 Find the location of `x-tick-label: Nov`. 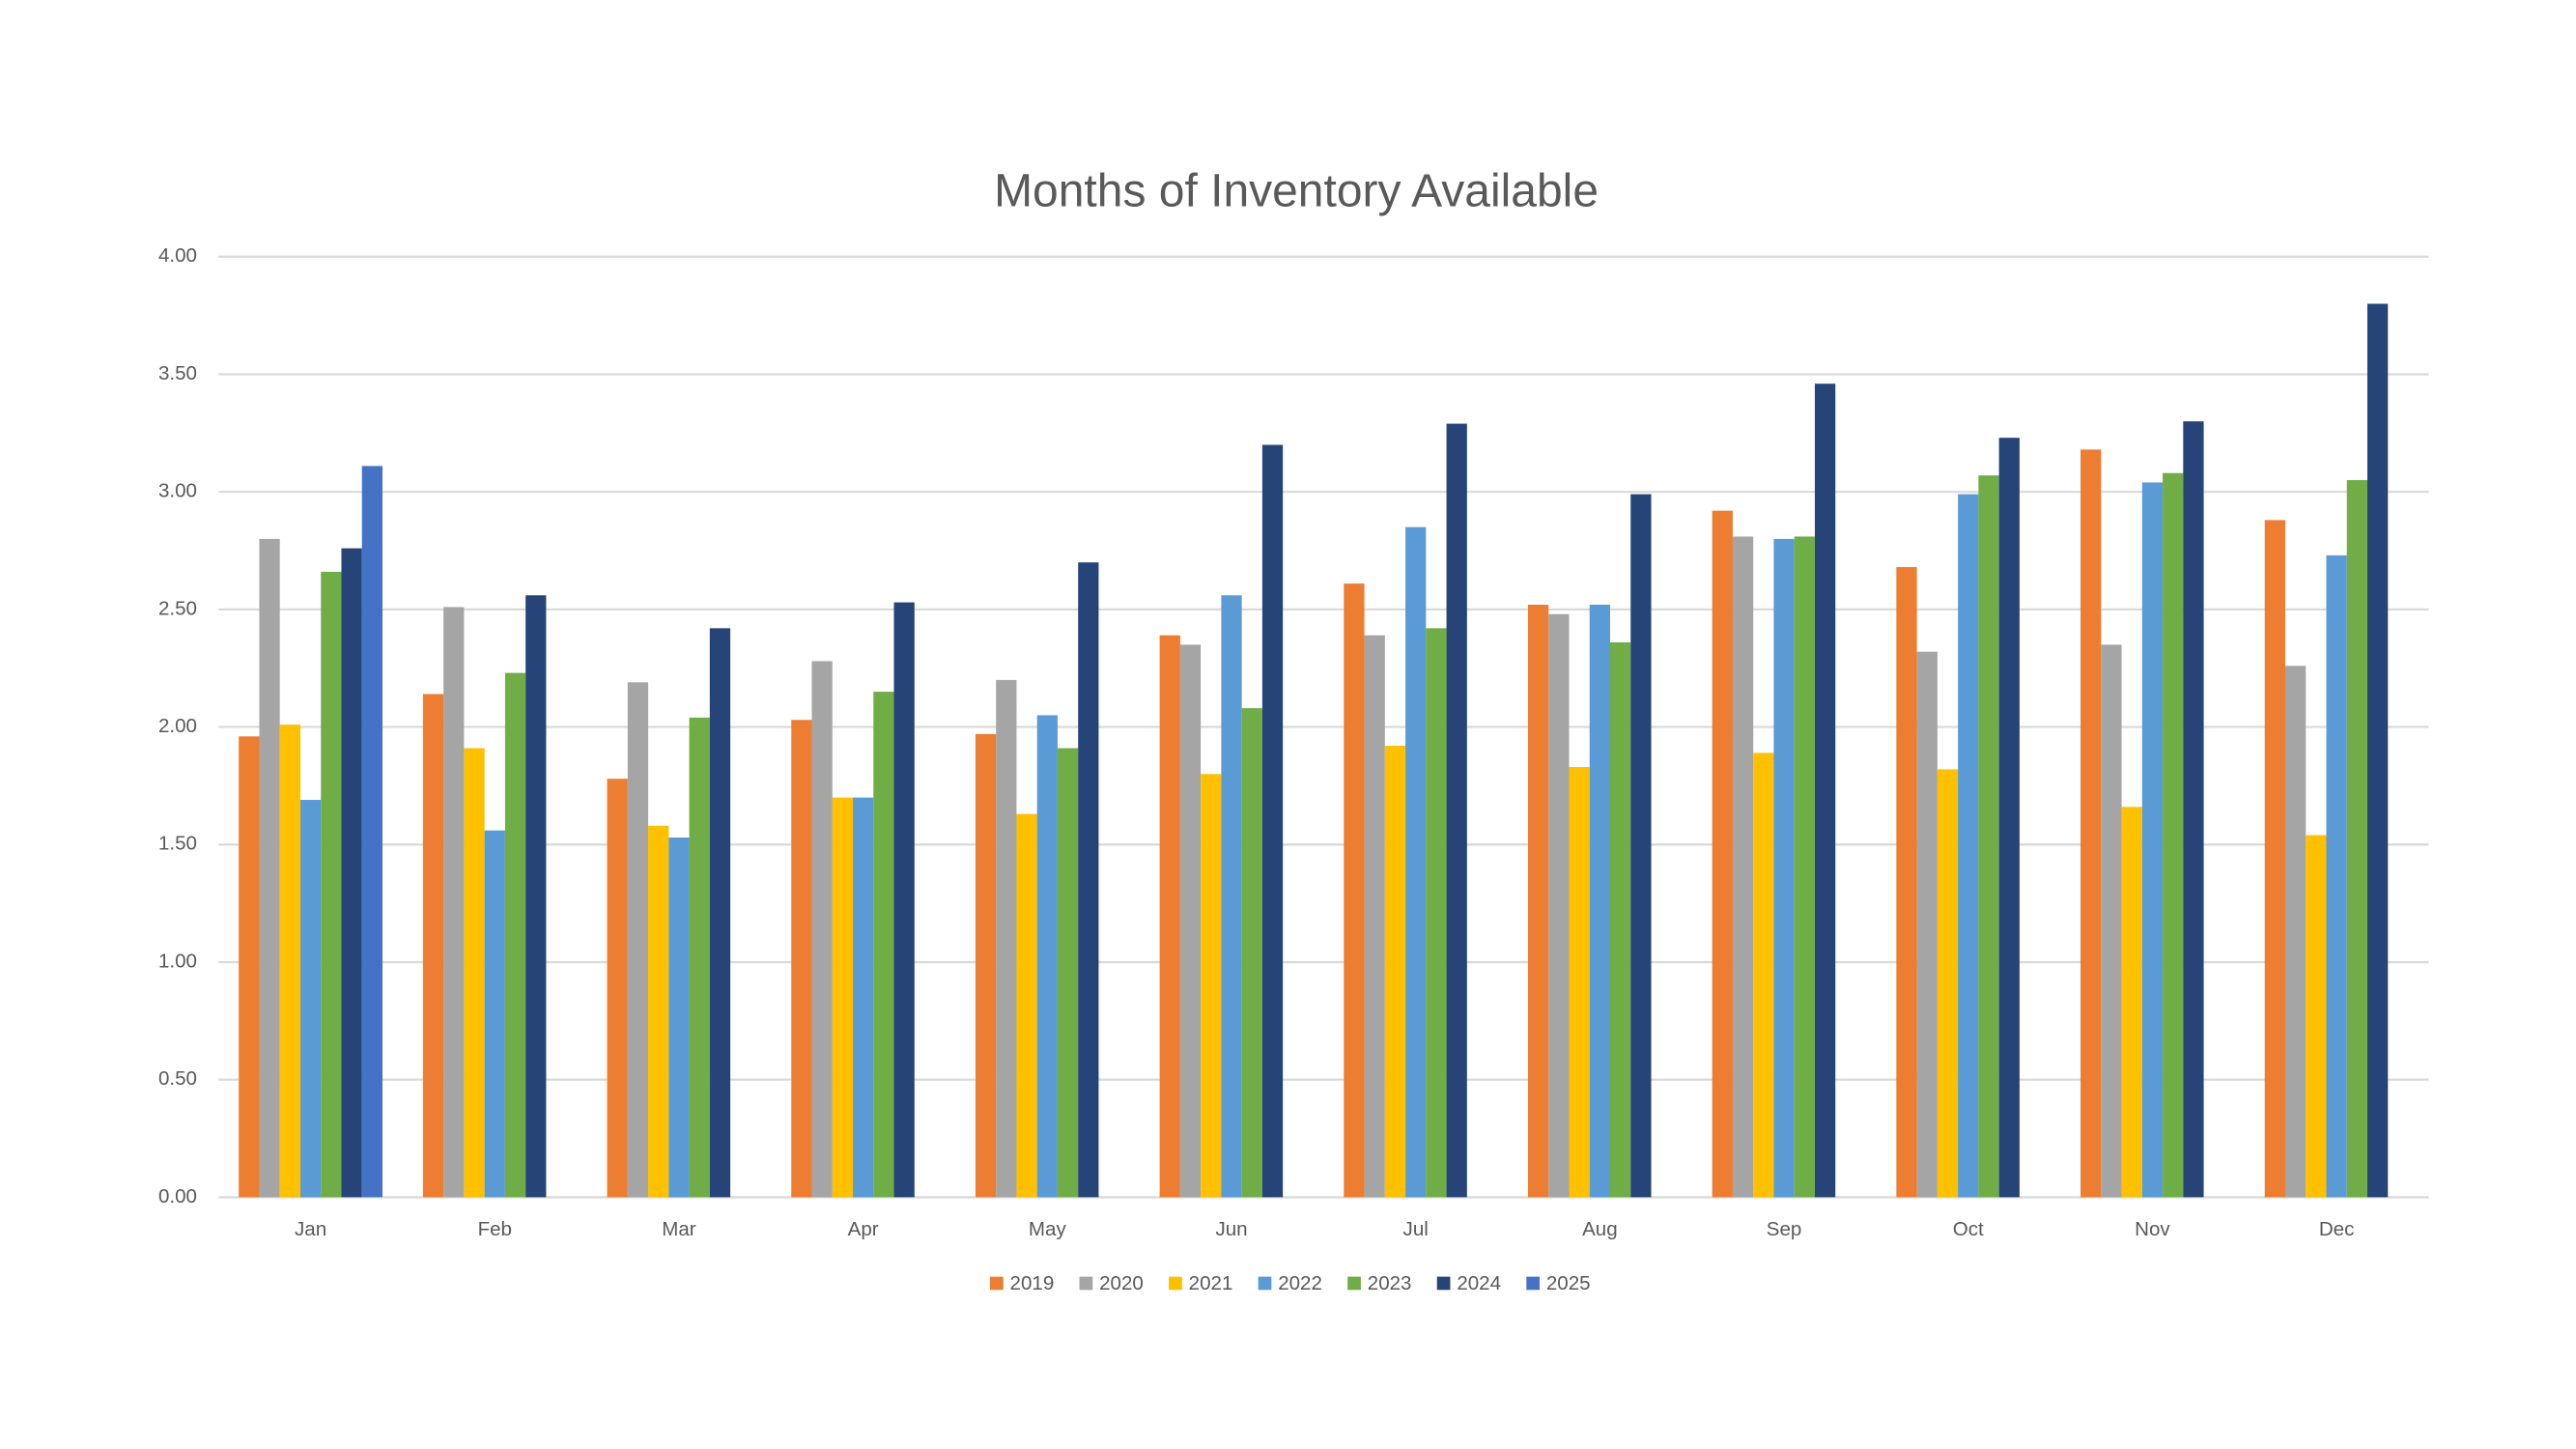

x-tick-label: Nov is located at coordinates (2152, 1229).